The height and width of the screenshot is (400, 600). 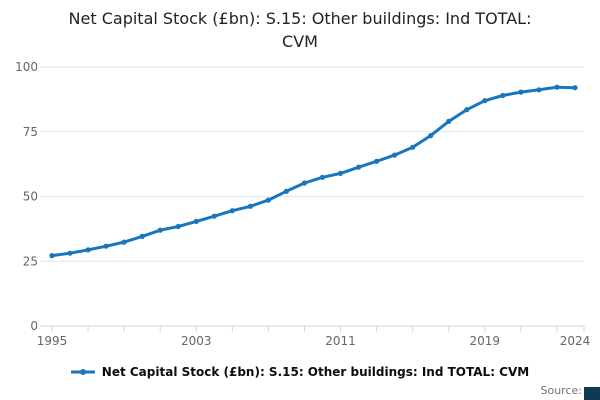 What do you see at coordinates (30, 197) in the screenshot?
I see `svg-text: 50` at bounding box center [30, 197].